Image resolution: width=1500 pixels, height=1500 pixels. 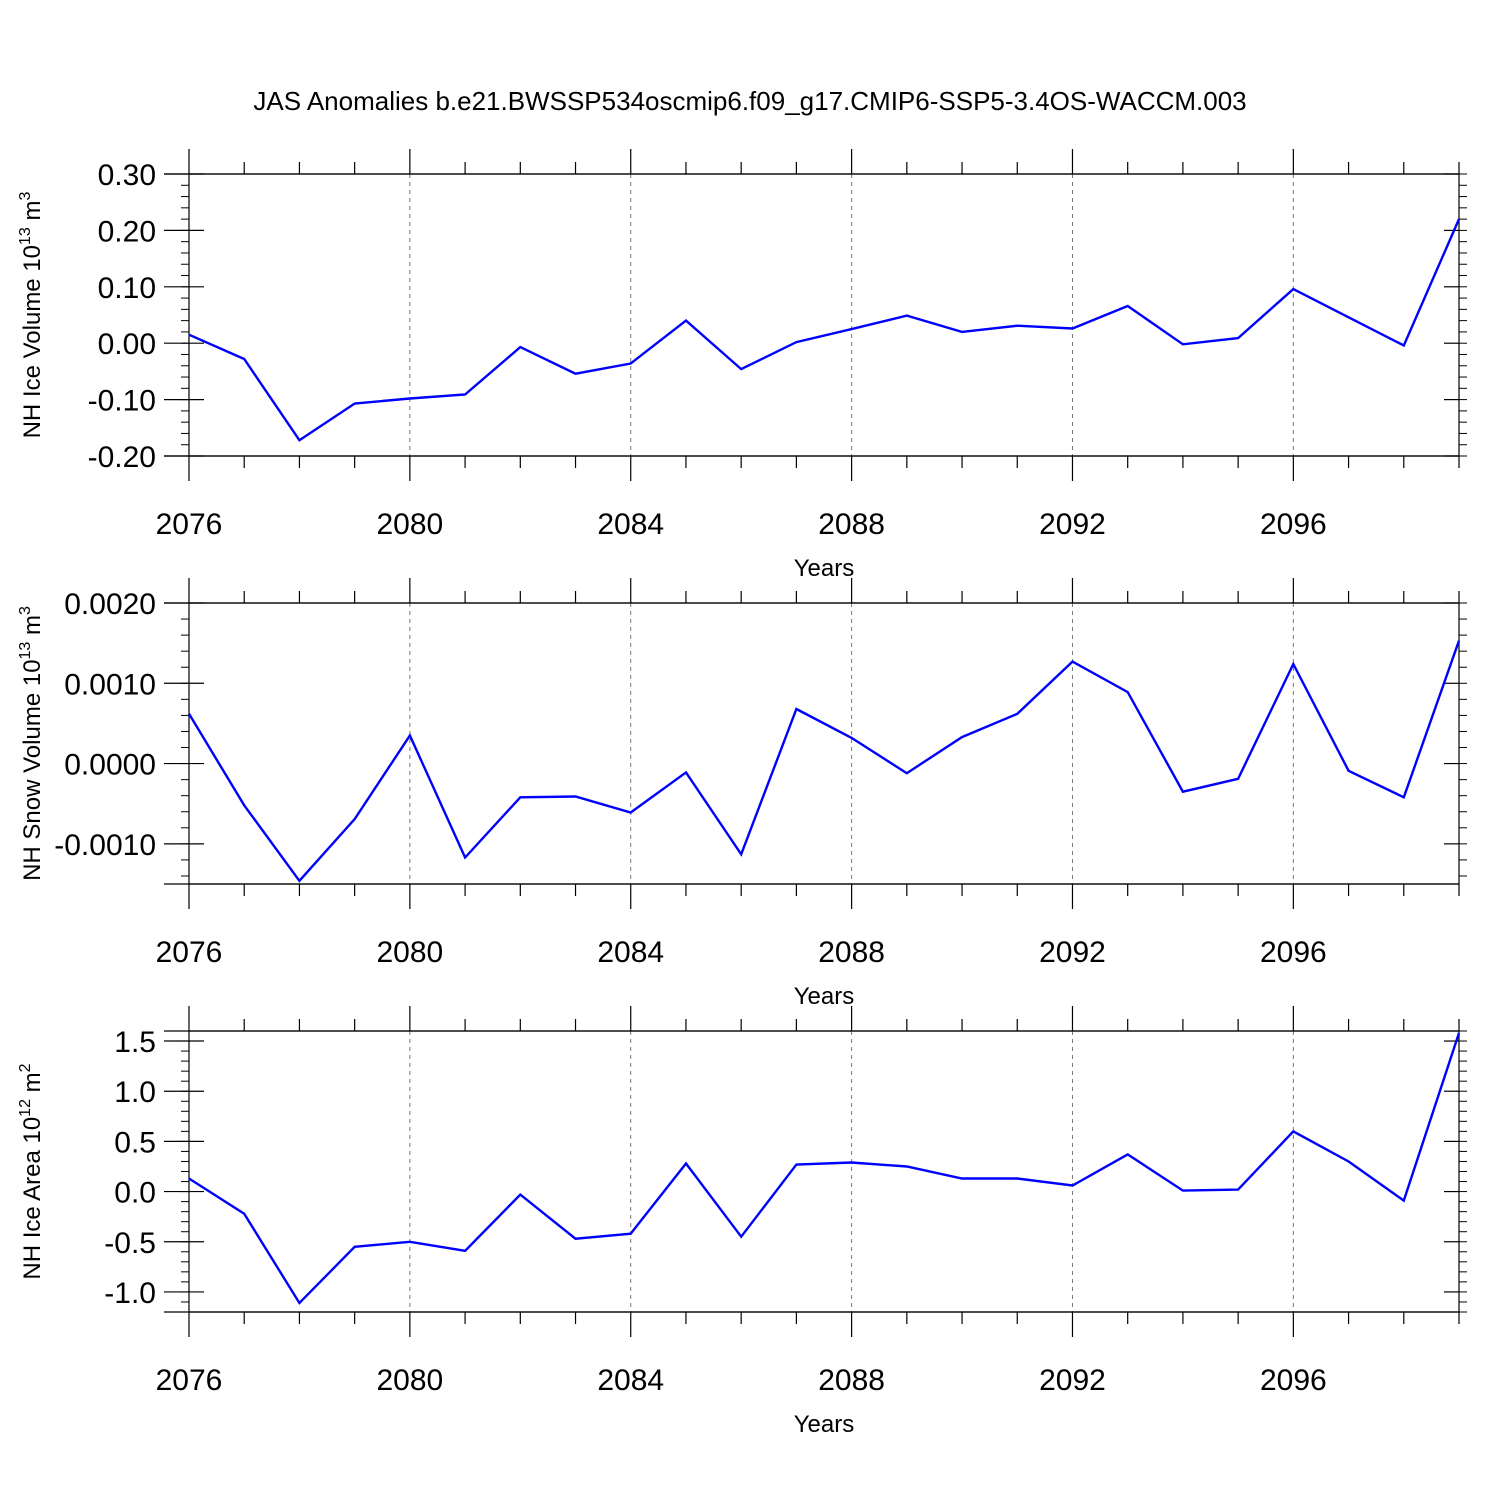 What do you see at coordinates (105, 845) in the screenshot?
I see `y-tick-label-0-0010: -0.0010` at bounding box center [105, 845].